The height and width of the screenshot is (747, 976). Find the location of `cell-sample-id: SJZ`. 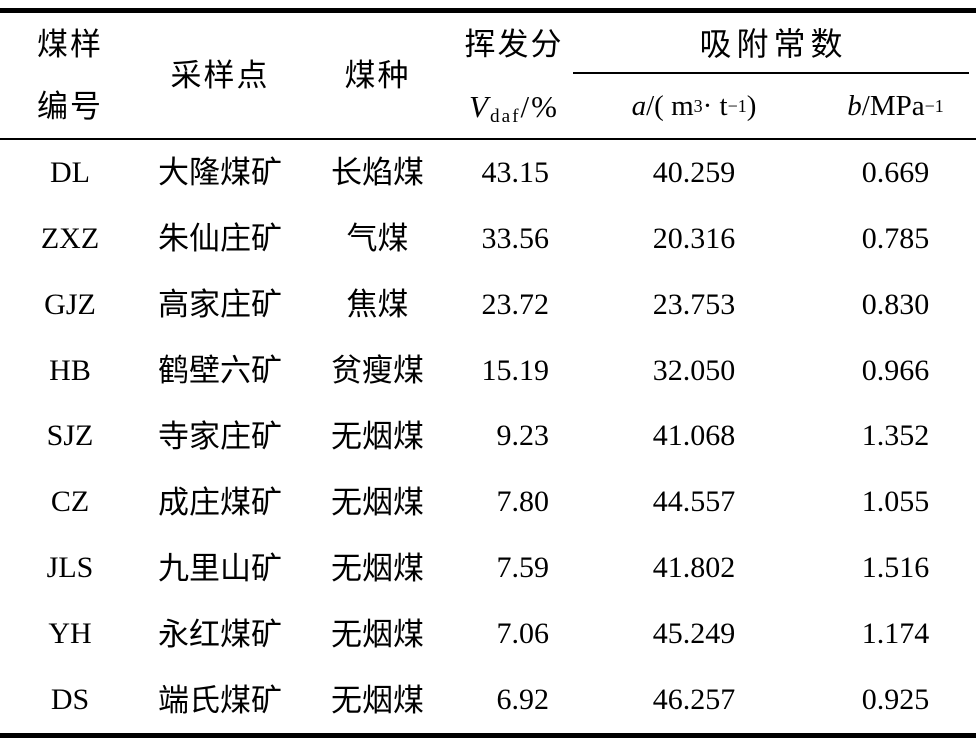

cell-sample-id: SJZ is located at coordinates (70, 436).